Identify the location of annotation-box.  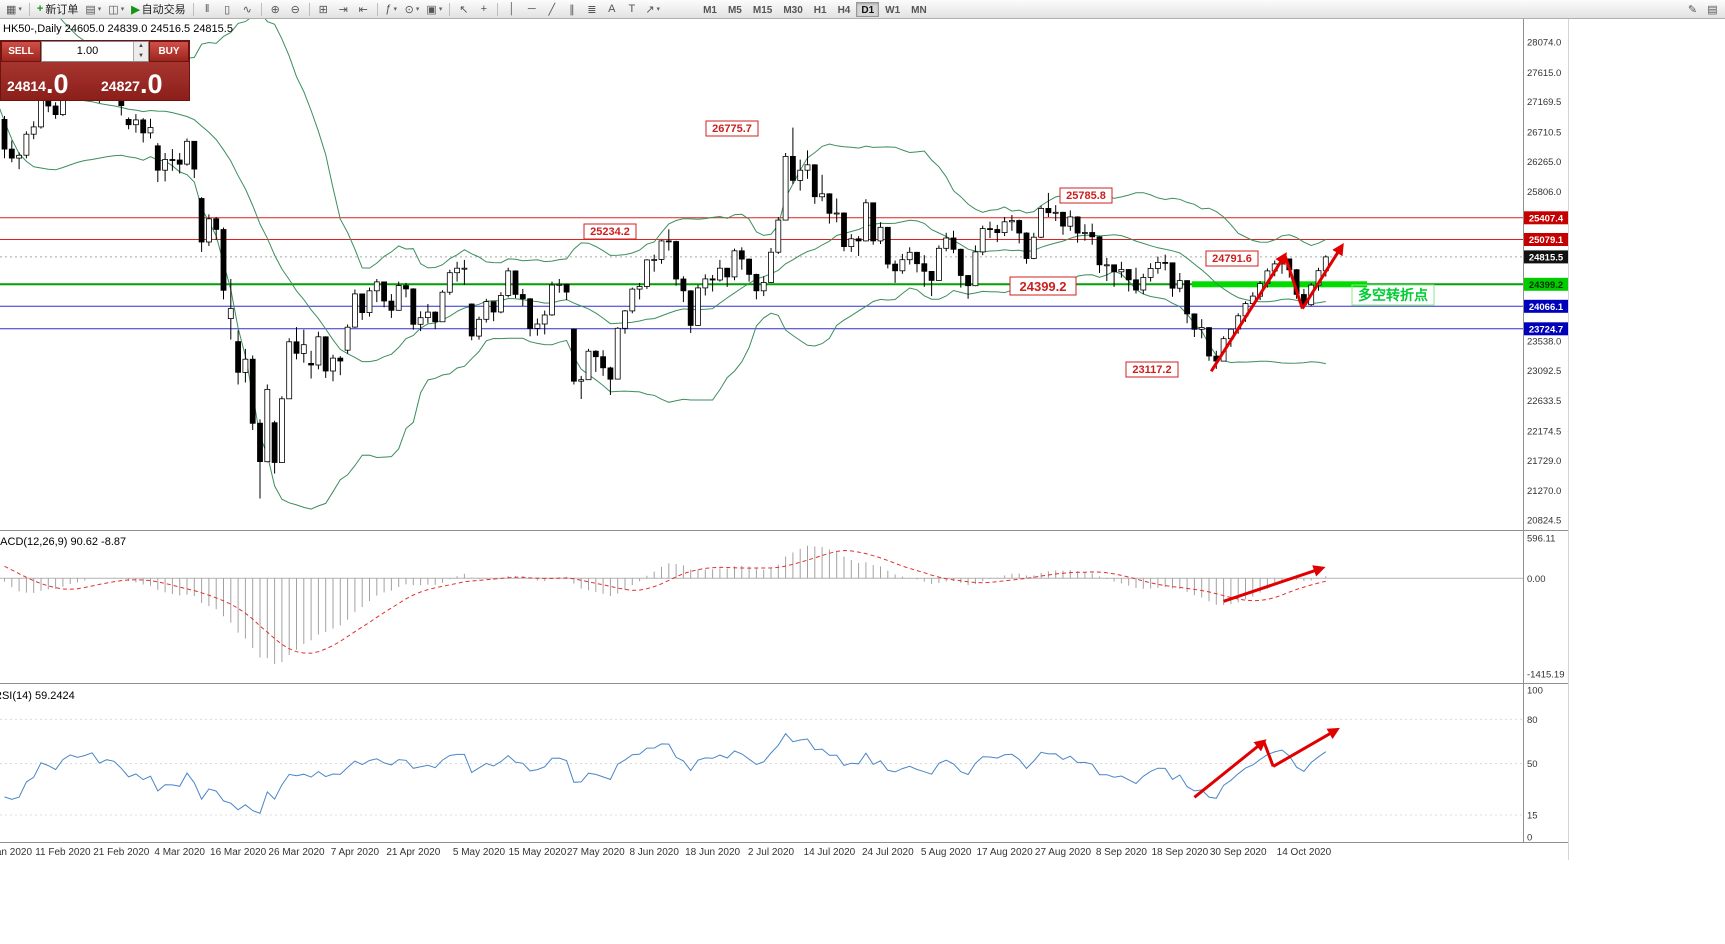
(1393, 295).